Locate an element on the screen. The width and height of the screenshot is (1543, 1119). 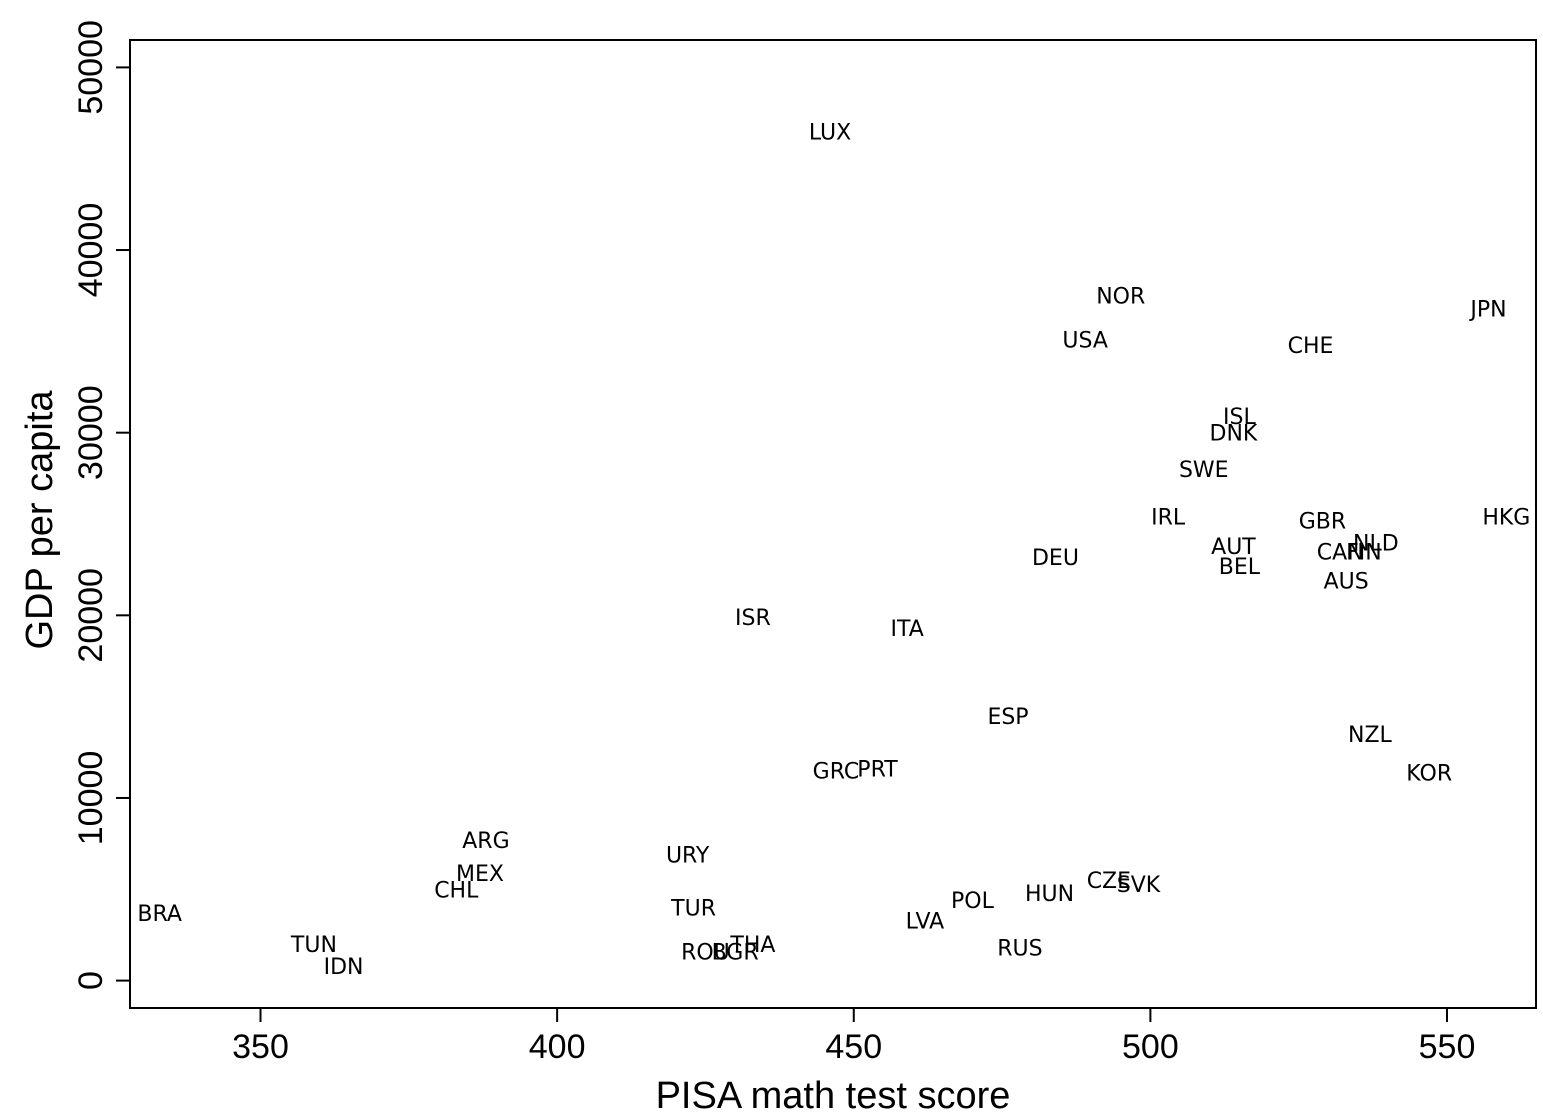
point-label-lux: LUX is located at coordinates (830, 132).